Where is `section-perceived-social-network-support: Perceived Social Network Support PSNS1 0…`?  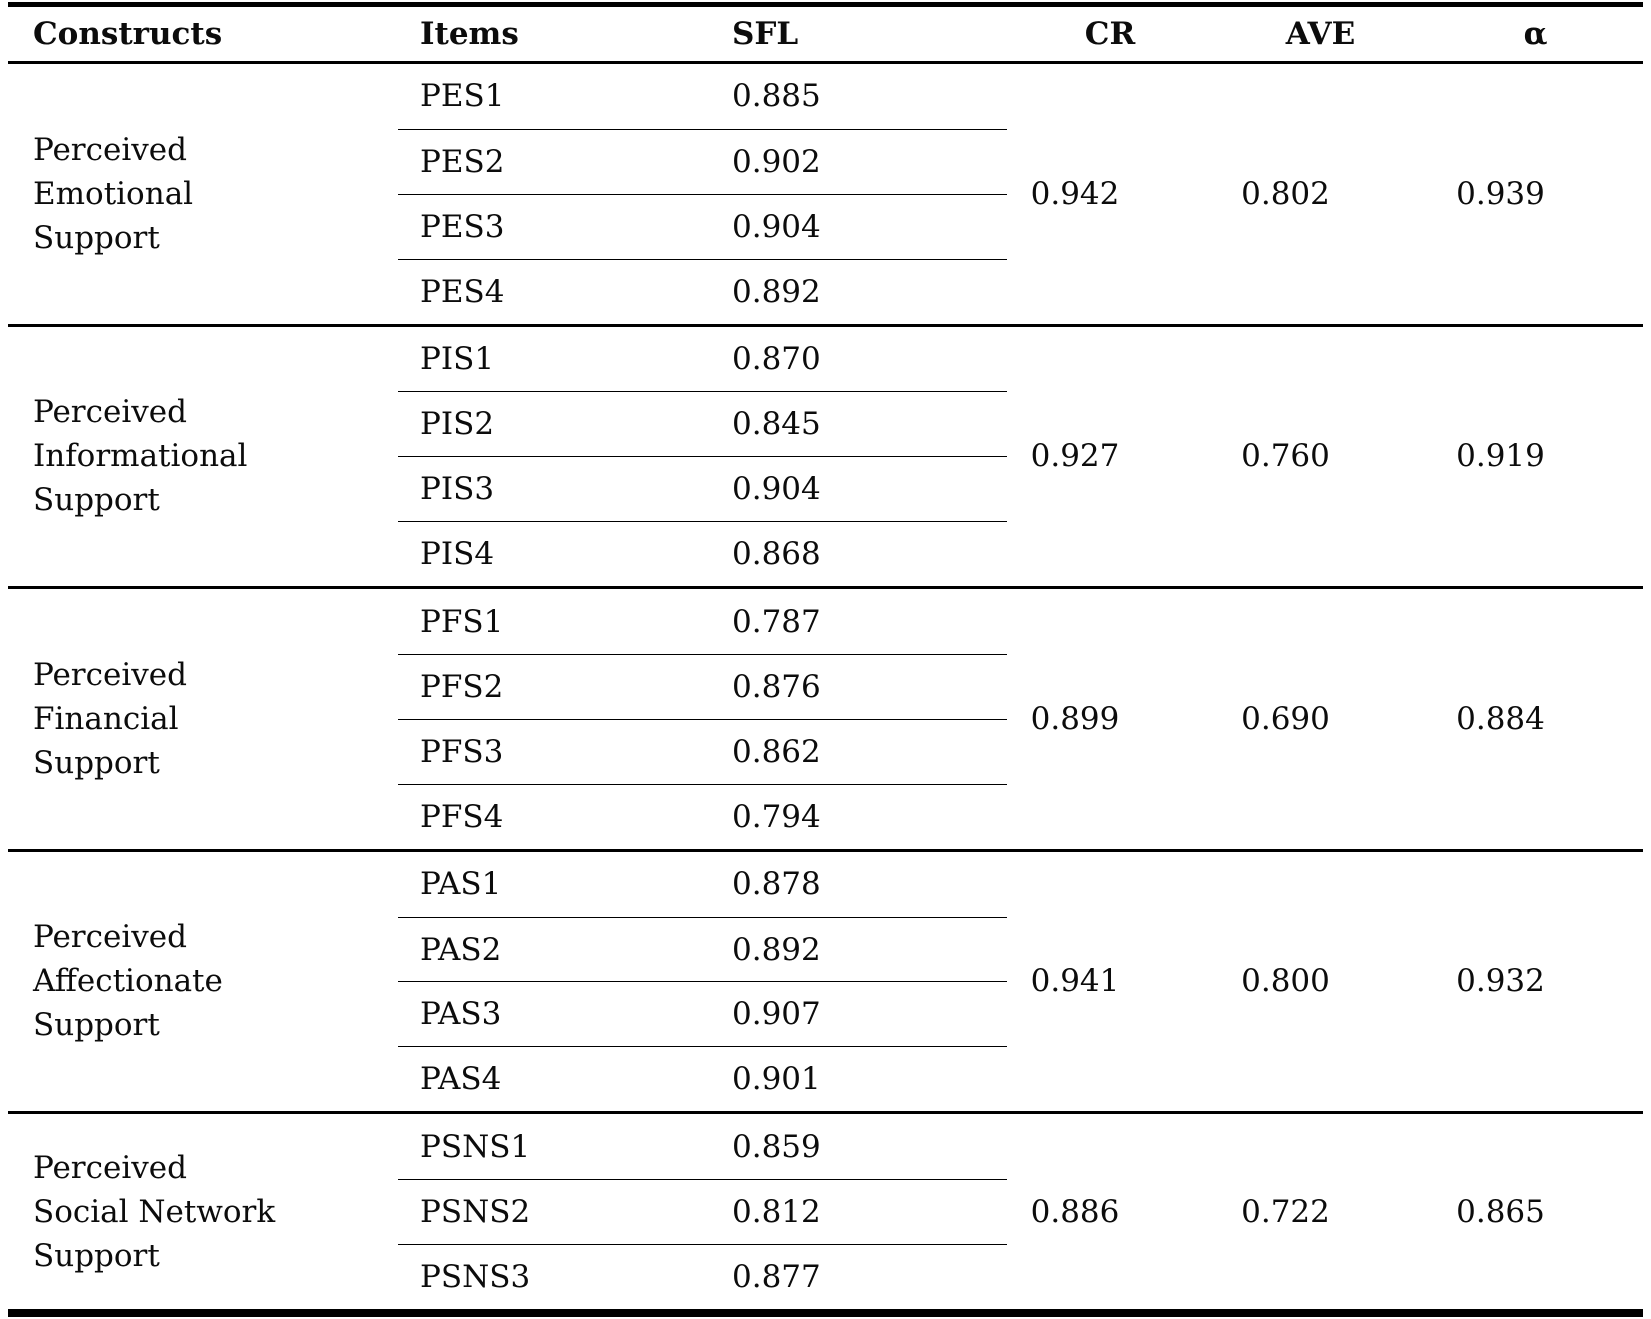
section-perceived-social-network-support: Perceived Social Network Support PSNS1 0… is located at coordinates (825, 1210).